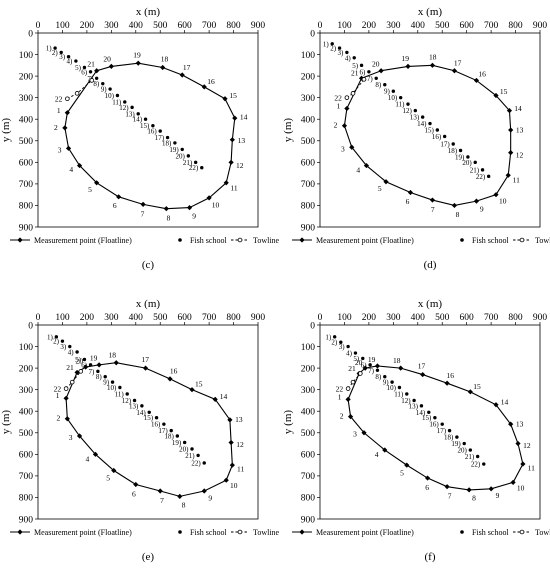  What do you see at coordinates (340, 389) in the screenshot?
I see `towline-point-label: 22` at bounding box center [340, 389].